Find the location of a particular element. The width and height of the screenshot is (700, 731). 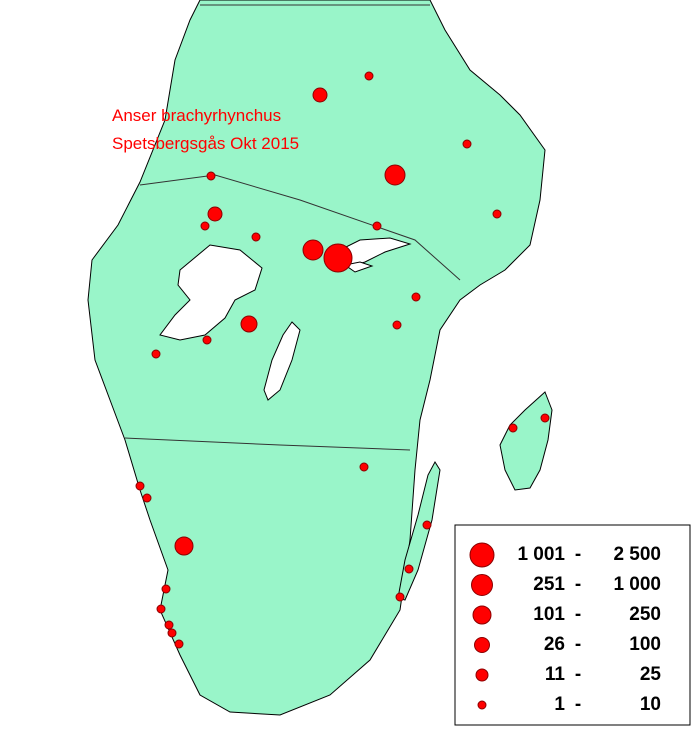

legend-from: 251 is located at coordinates (549, 584).